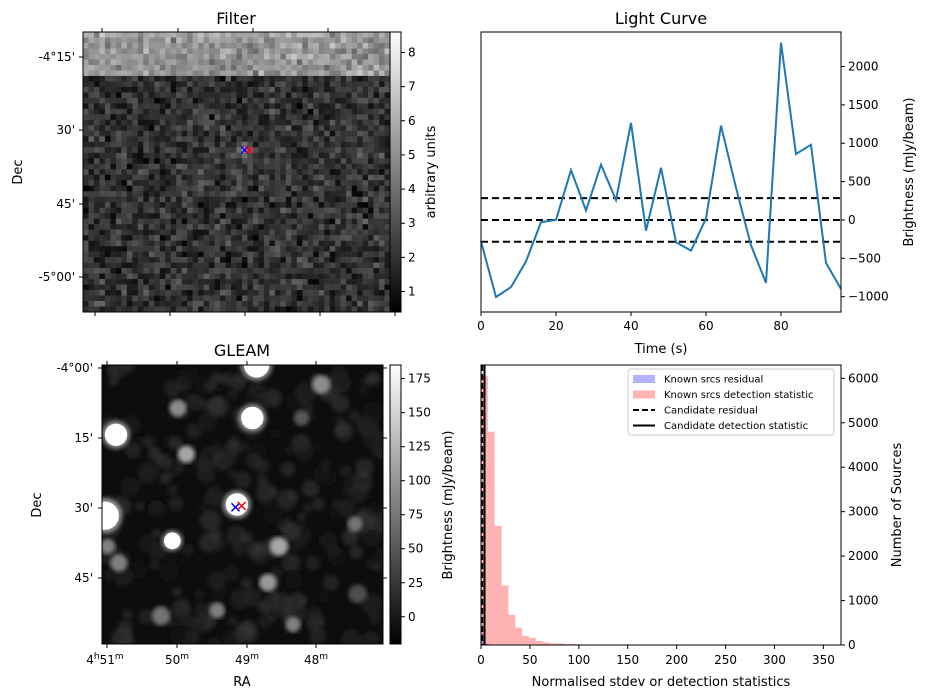 This screenshot has width=926, height=699. I want to click on histogram-y-tick-label: 2000, so click(863, 556).